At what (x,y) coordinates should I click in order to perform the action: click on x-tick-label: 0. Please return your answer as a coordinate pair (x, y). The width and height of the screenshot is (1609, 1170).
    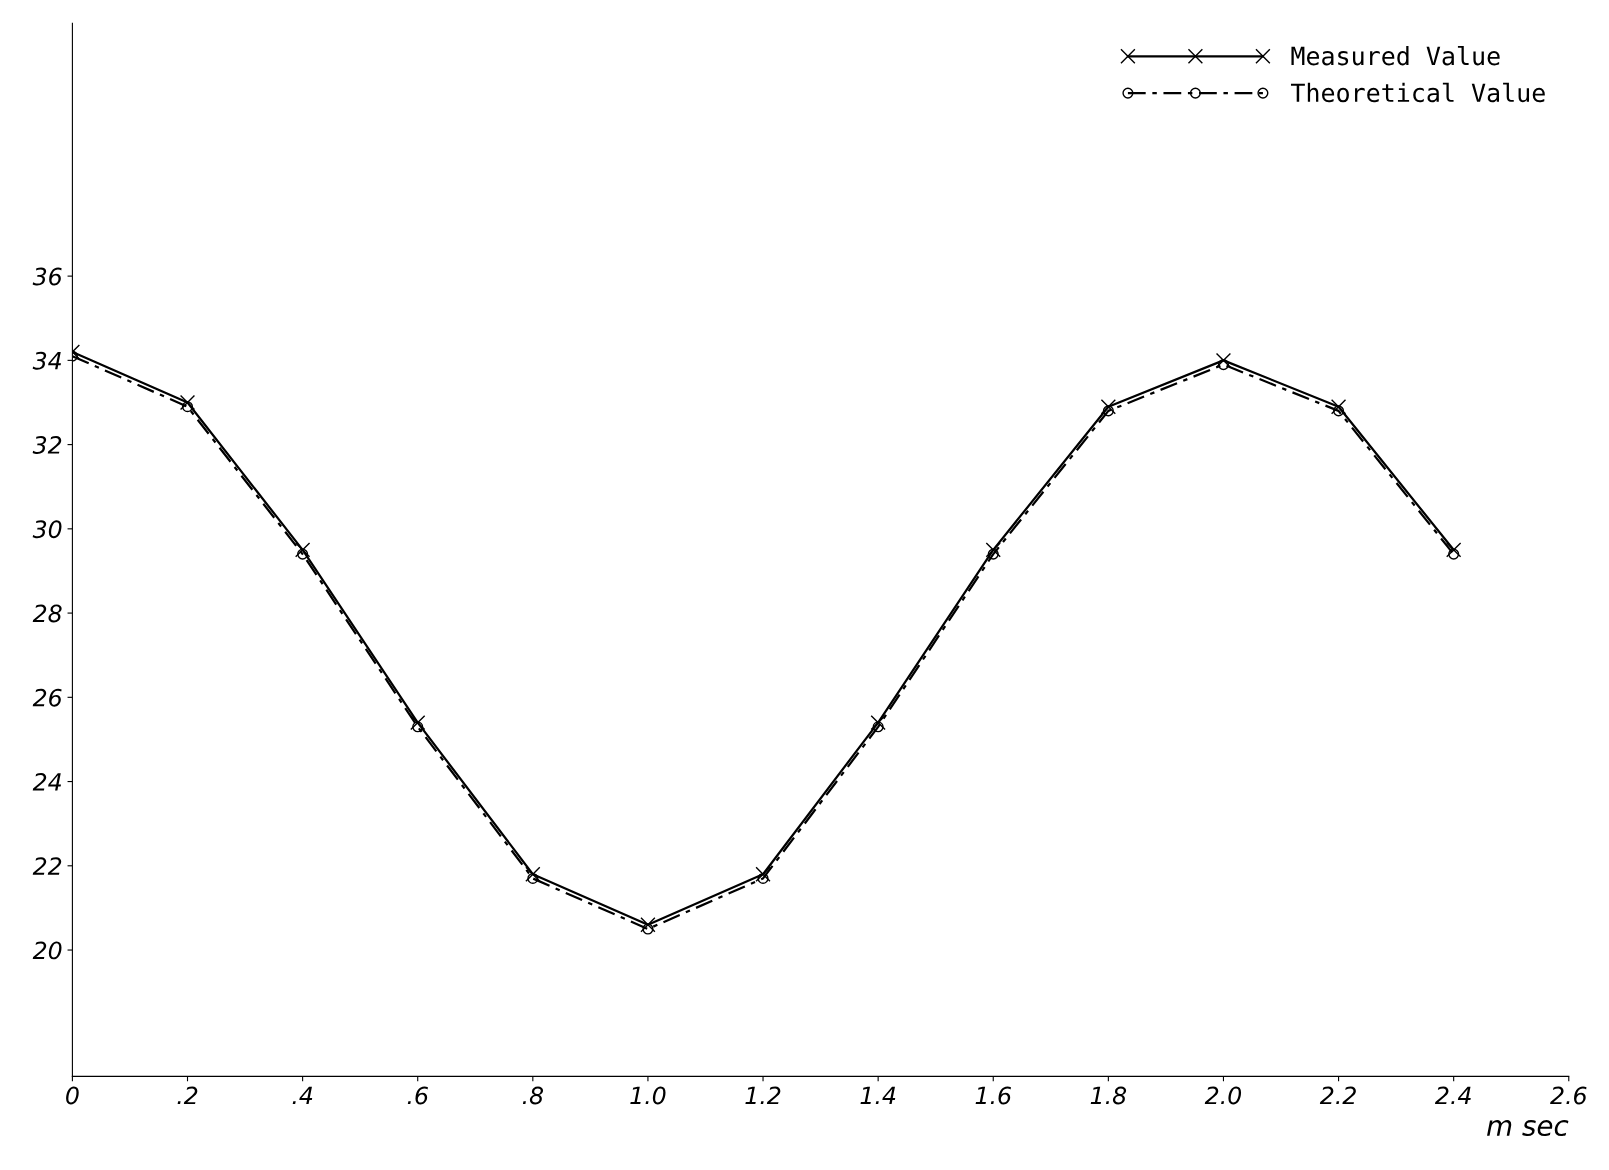
    Looking at the image, I should click on (72, 1095).